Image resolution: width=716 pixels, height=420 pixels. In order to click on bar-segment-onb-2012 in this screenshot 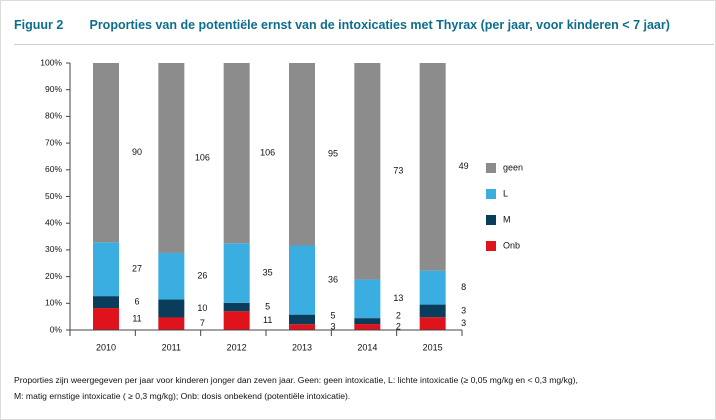, I will do `click(236, 320)`.